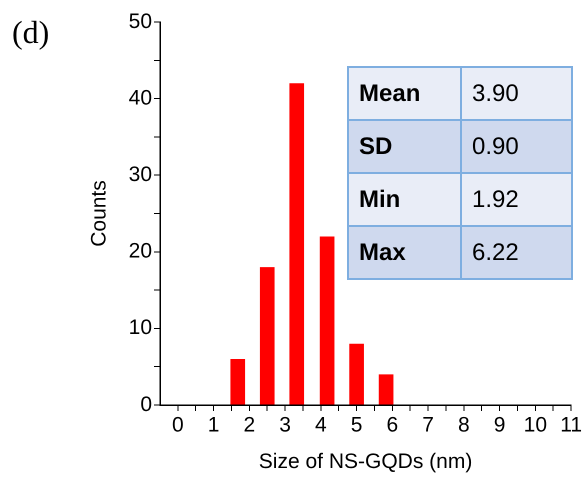 This screenshot has height=483, width=584. What do you see at coordinates (516, 199) in the screenshot?
I see `annotation: 1.92` at bounding box center [516, 199].